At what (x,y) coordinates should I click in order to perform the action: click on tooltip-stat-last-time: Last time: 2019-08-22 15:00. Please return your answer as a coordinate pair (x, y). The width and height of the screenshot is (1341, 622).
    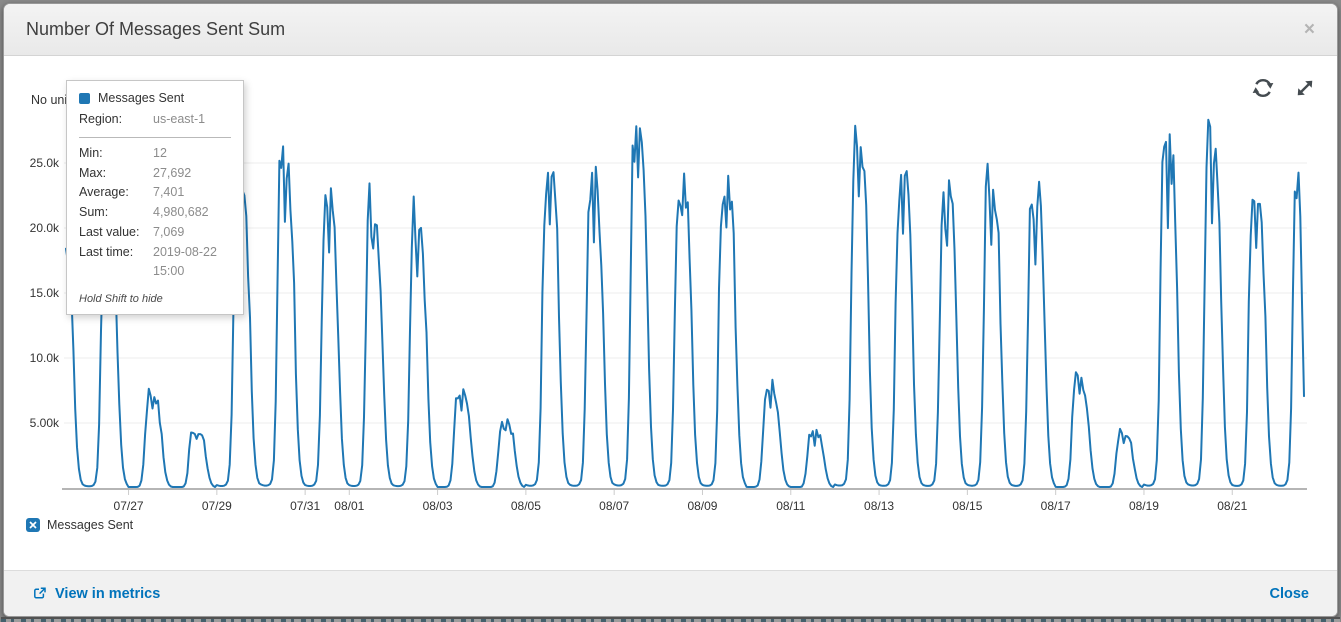
    Looking at the image, I should click on (148, 261).